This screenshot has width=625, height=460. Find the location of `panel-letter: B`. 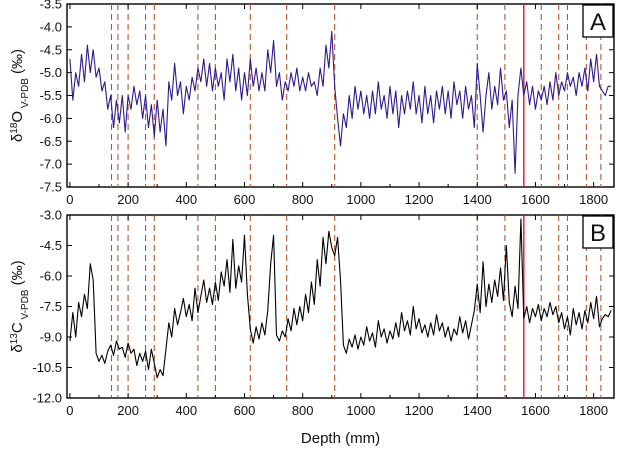

panel-letter: B is located at coordinates (598, 233).